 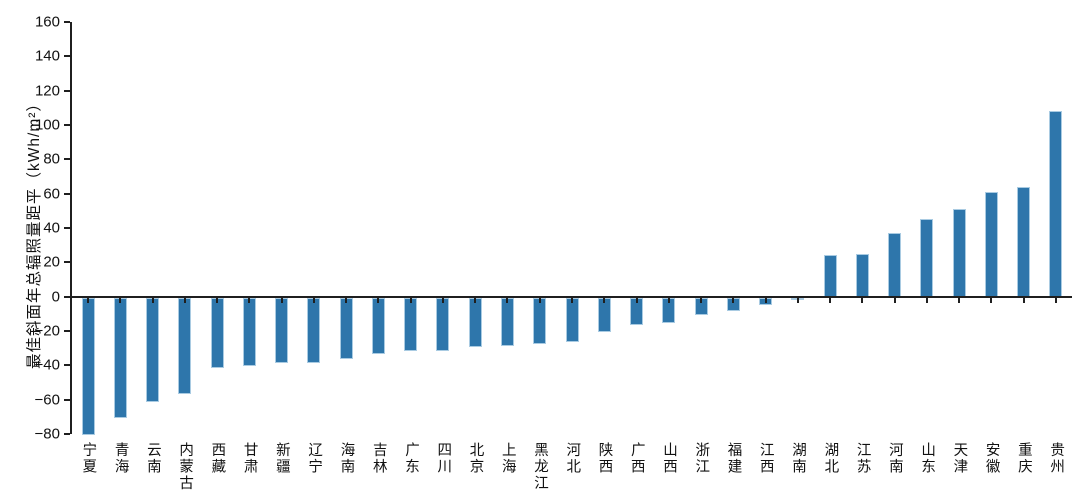 I want to click on bar-云南, so click(x=153, y=350).